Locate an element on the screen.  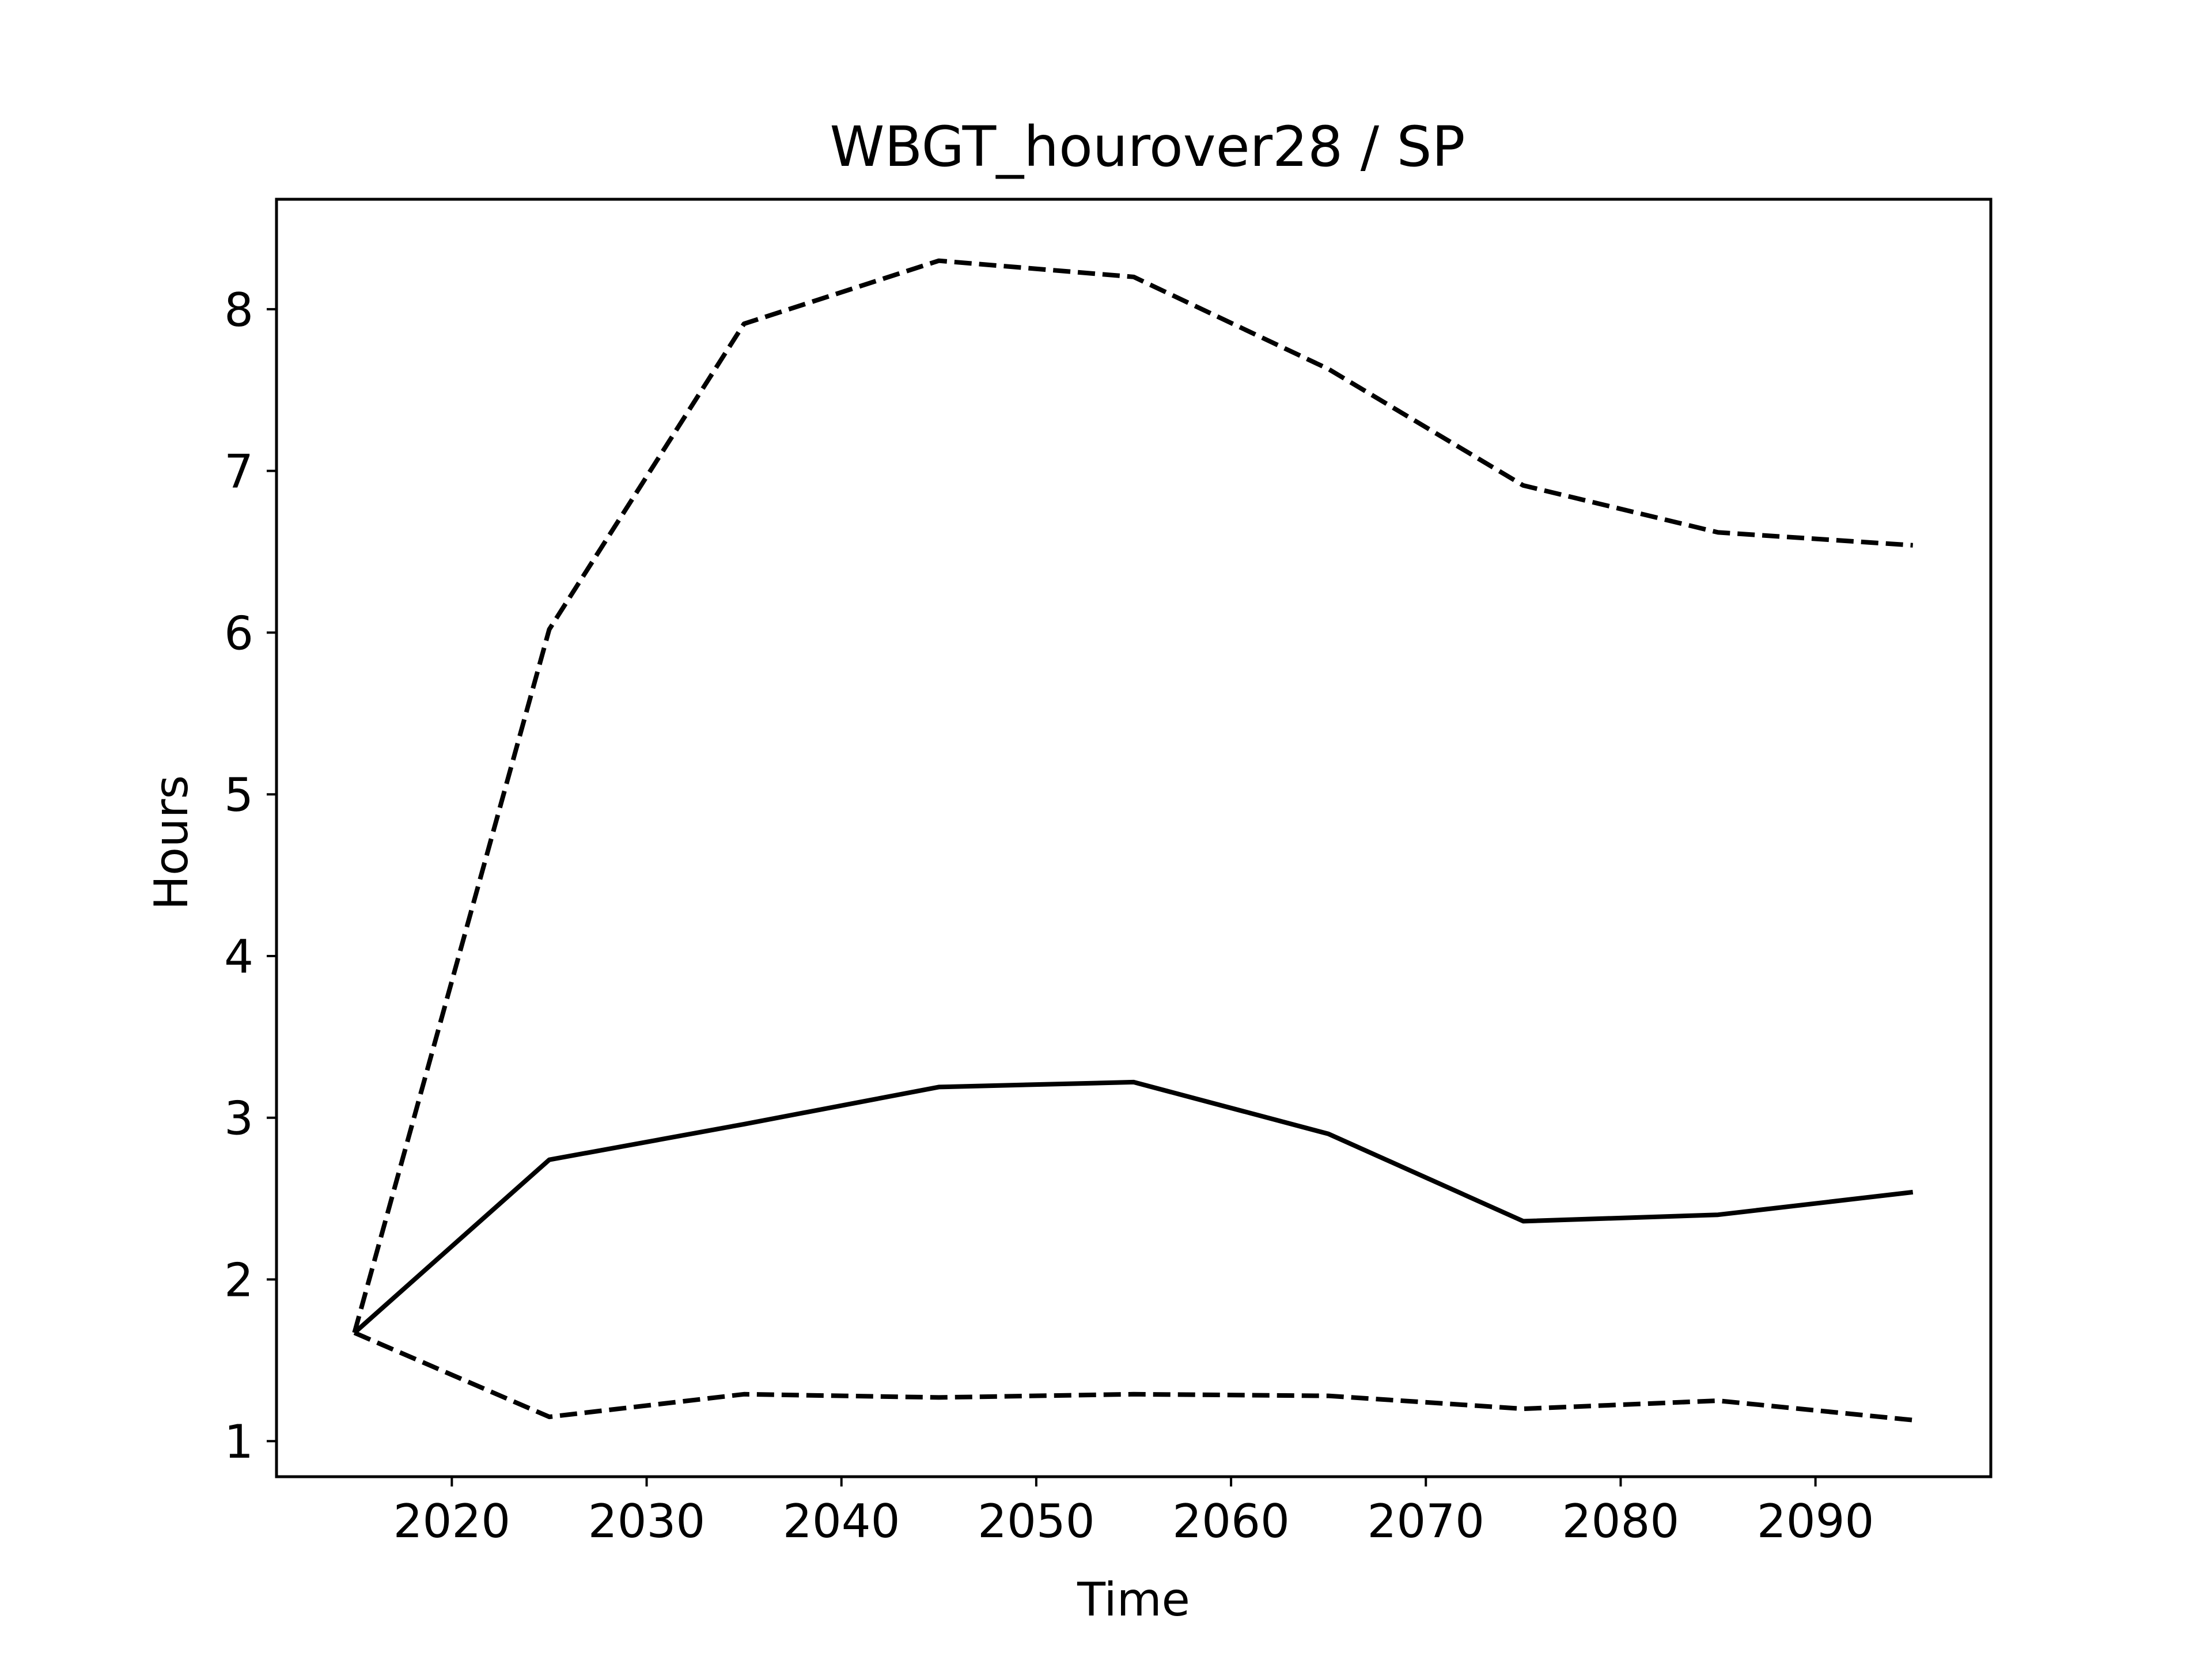
x-tick-label: 2090 is located at coordinates (1815, 1521).